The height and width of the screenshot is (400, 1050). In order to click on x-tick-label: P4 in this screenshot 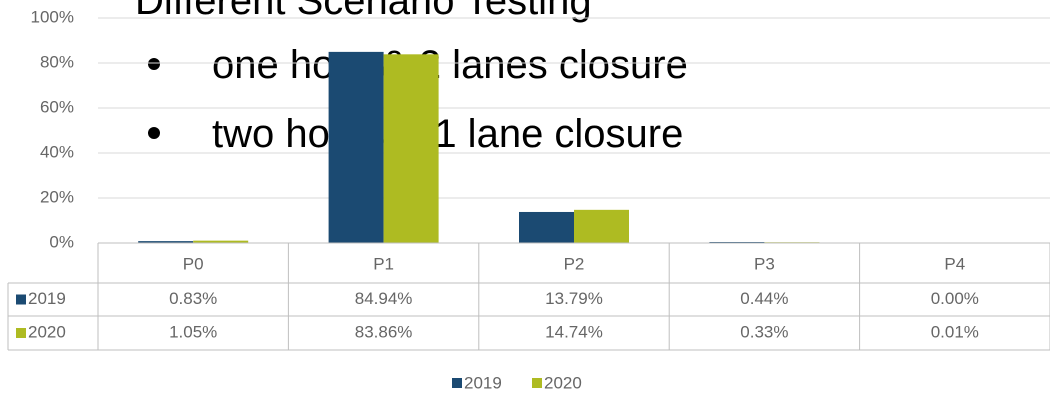, I will do `click(954, 263)`.